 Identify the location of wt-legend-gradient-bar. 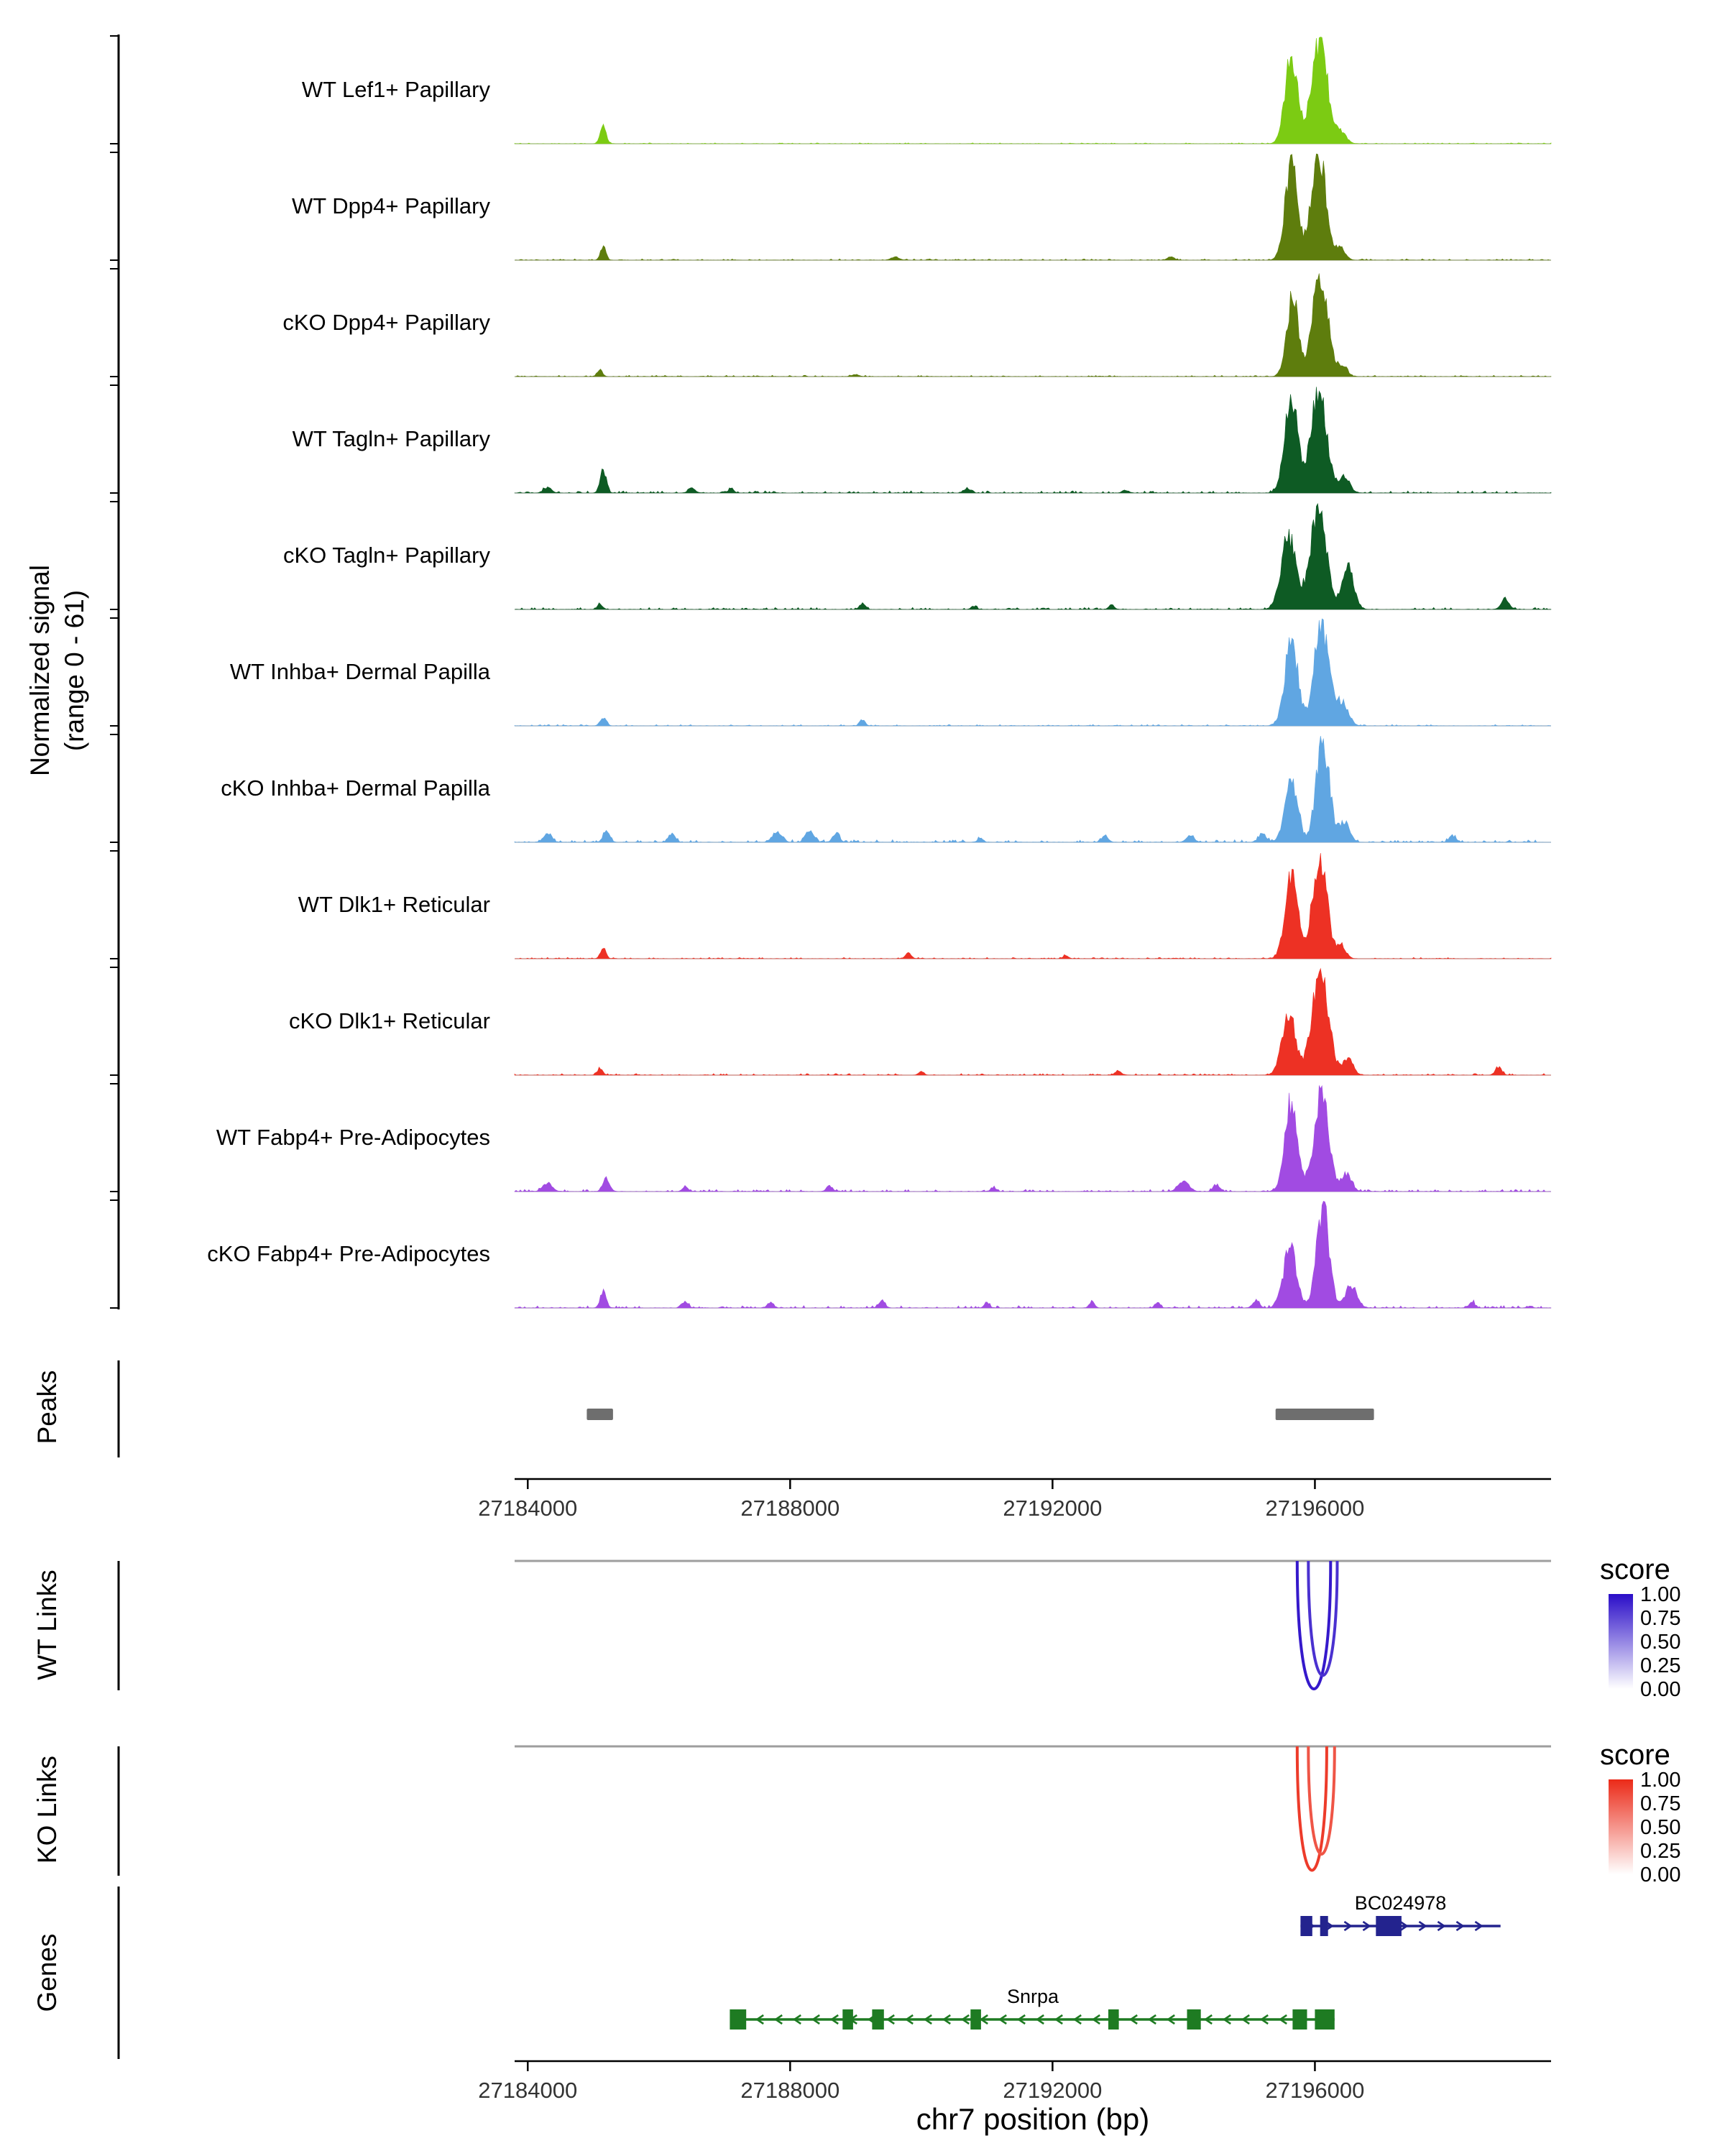
(1621, 1641).